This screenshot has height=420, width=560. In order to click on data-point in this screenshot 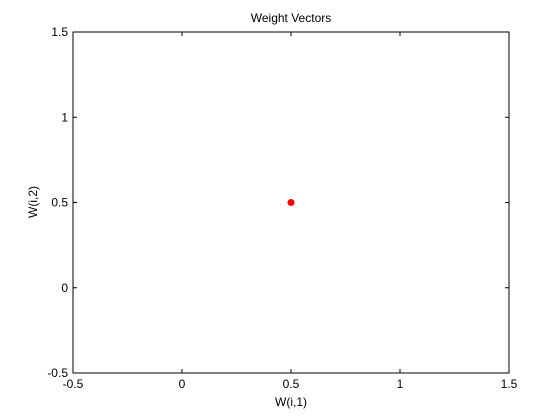, I will do `click(291, 202)`.